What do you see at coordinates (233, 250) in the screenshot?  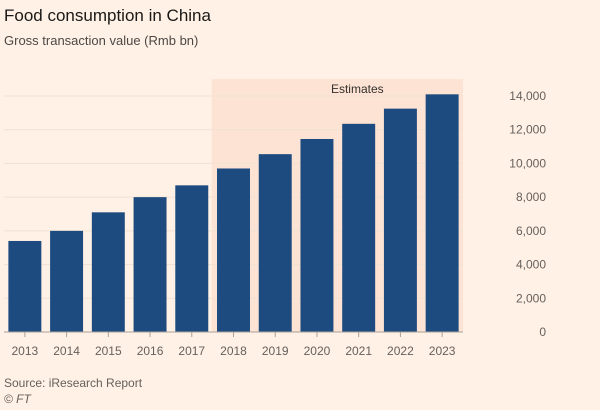 I see `bar-2018` at bounding box center [233, 250].